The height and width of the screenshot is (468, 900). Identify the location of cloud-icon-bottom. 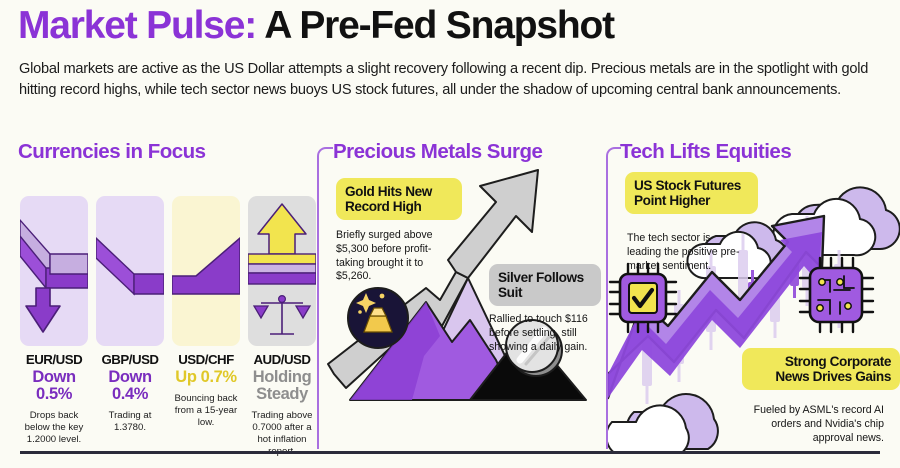
(663, 422).